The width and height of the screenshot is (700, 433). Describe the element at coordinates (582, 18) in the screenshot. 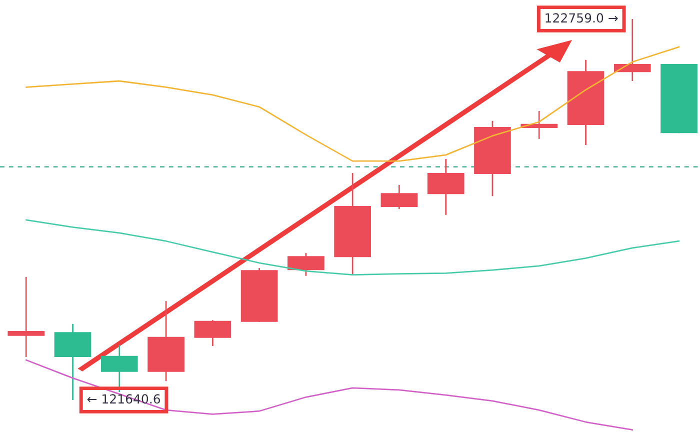

I see `annotation: 122759.0 →` at that location.